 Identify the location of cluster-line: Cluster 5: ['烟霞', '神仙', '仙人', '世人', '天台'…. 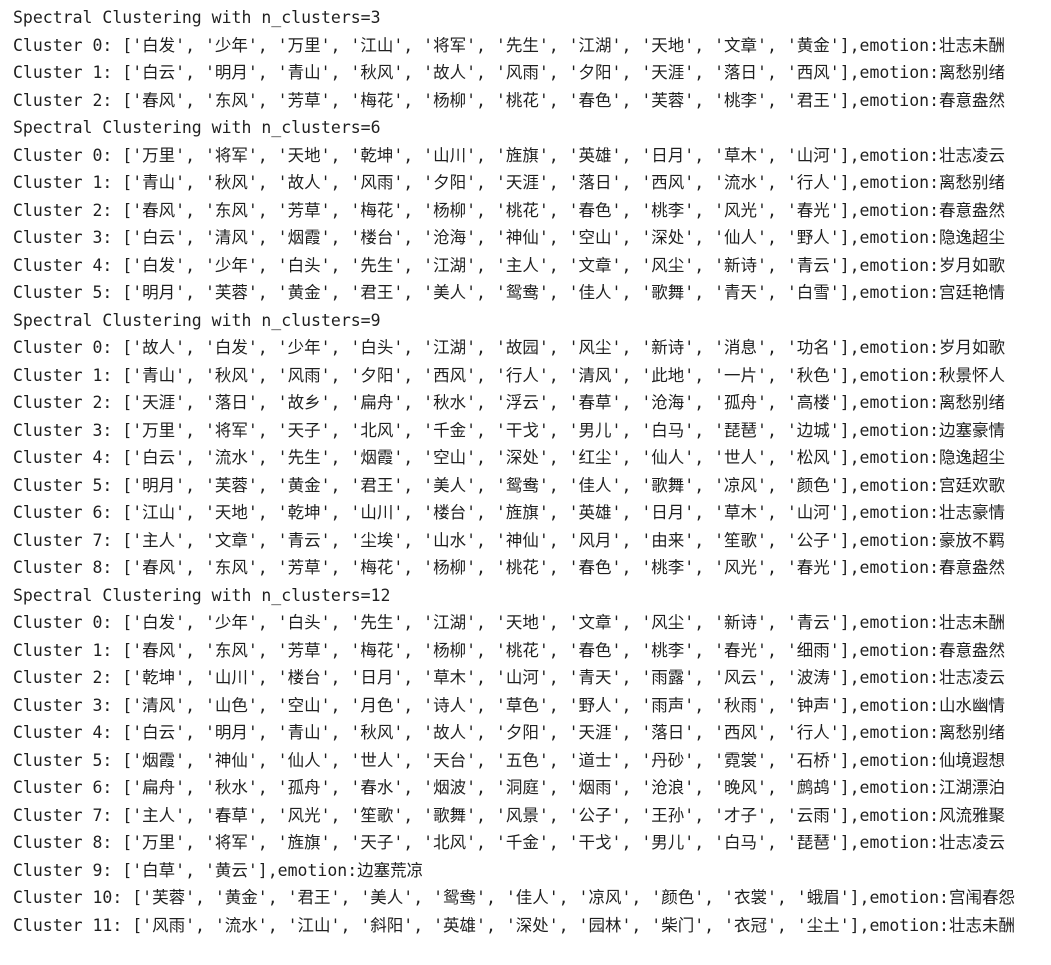
(509, 760).